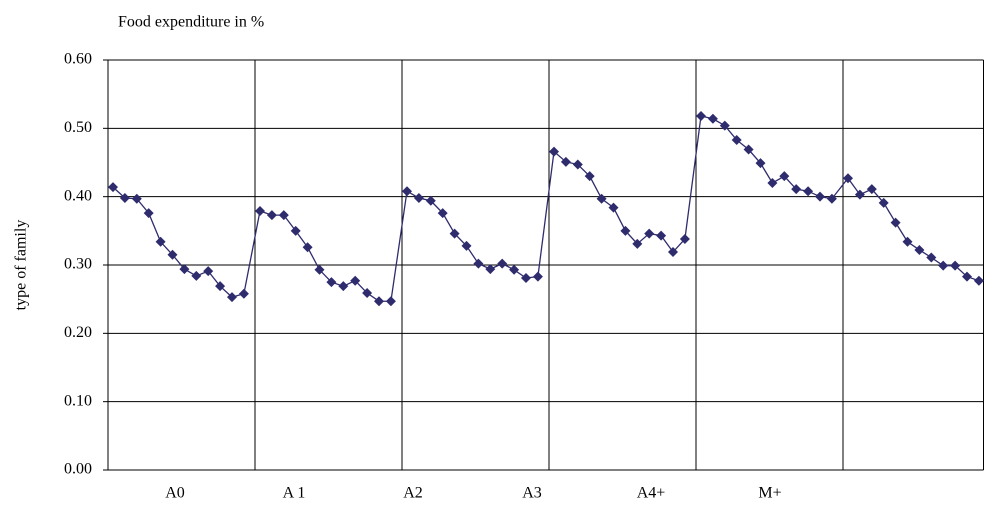 The height and width of the screenshot is (509, 984). I want to click on x-tick-label: A 1, so click(294, 493).